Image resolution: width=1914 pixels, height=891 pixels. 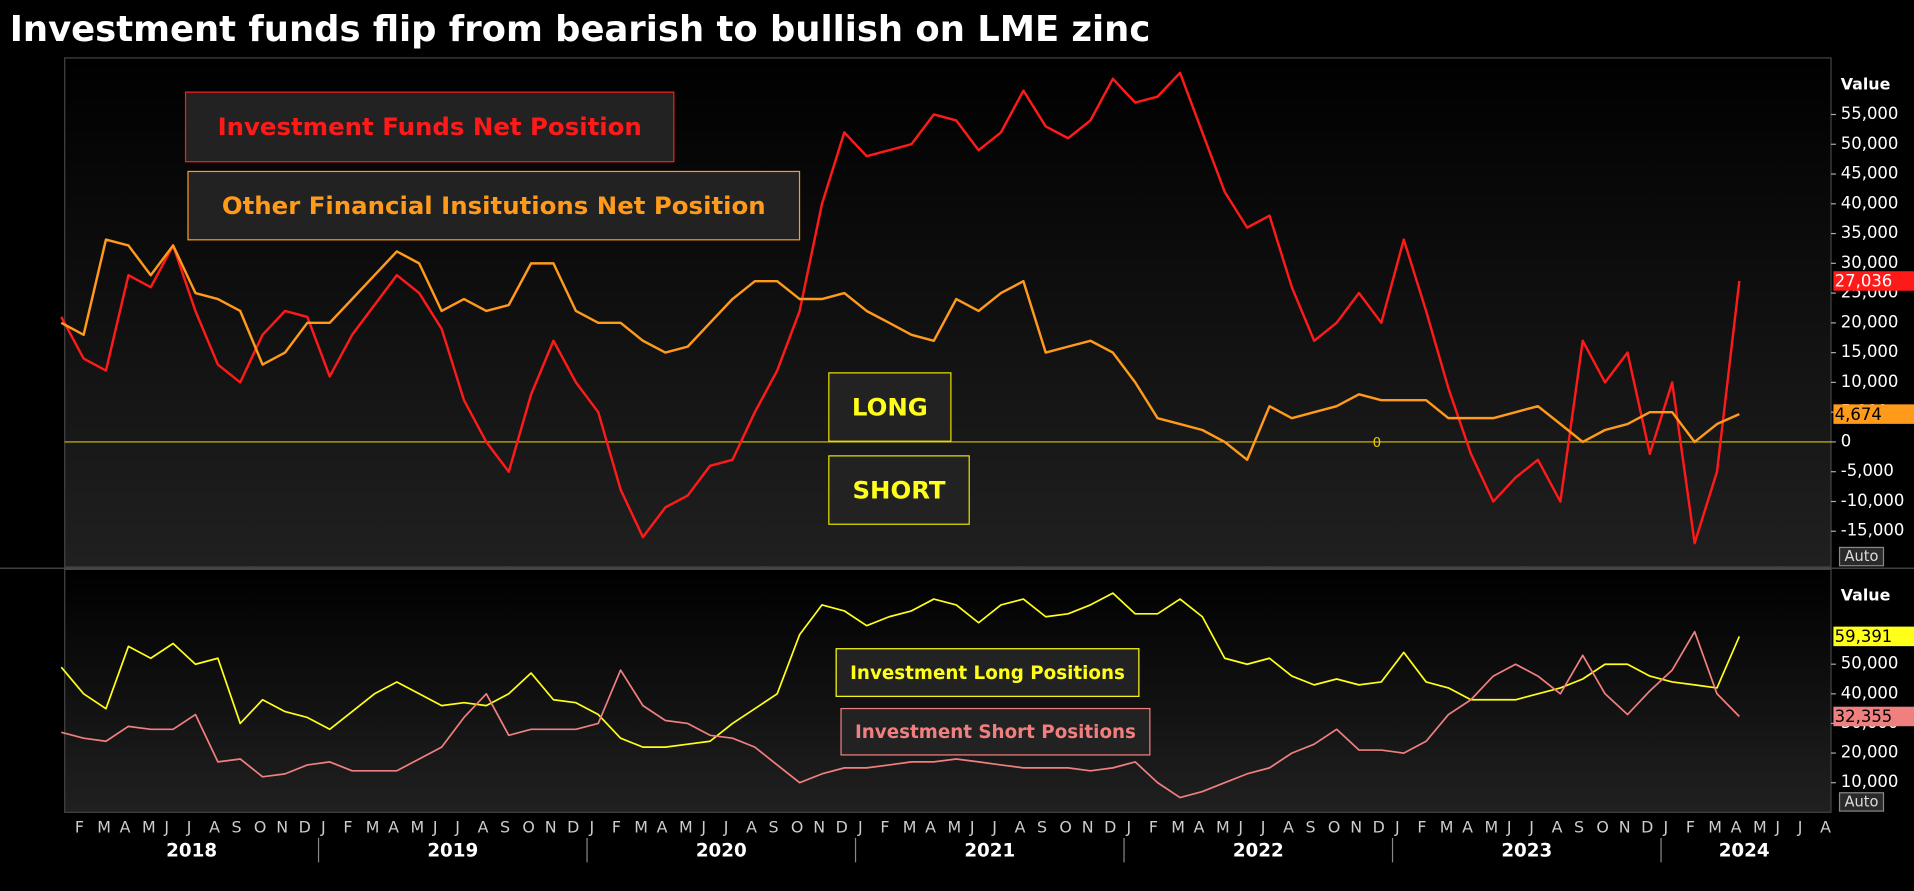 What do you see at coordinates (1870, 351) in the screenshot?
I see `y-tick-label: 15,000` at bounding box center [1870, 351].